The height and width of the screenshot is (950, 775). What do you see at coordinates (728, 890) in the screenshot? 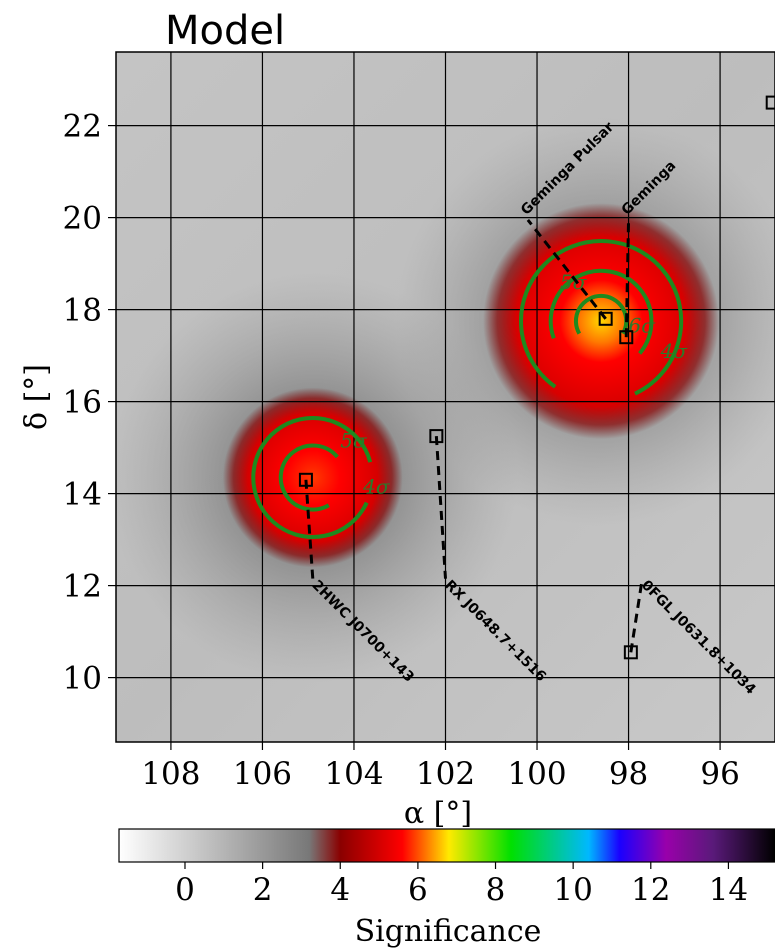
I see `colorbar-tick-label: 14` at bounding box center [728, 890].